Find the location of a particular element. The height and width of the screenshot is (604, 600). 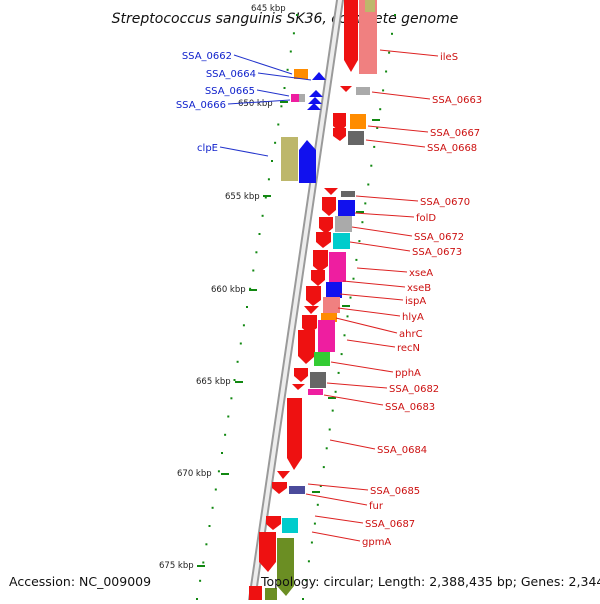

gene-SSA_0673-arrow is located at coordinates (323, 240).